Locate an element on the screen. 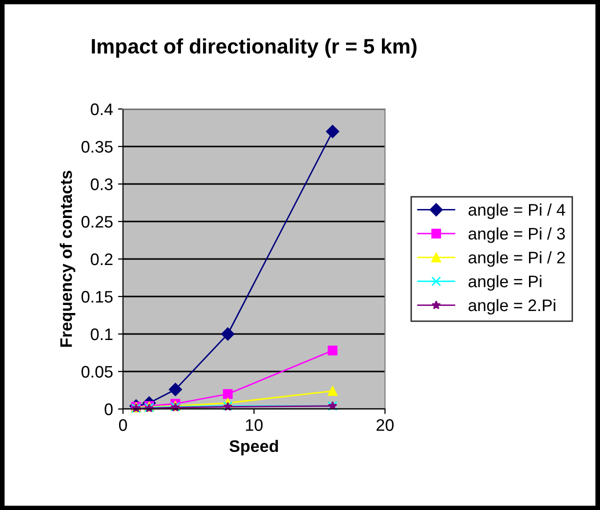 This screenshot has width=600, height=510. legend-label: angle = Pi is located at coordinates (505, 283).